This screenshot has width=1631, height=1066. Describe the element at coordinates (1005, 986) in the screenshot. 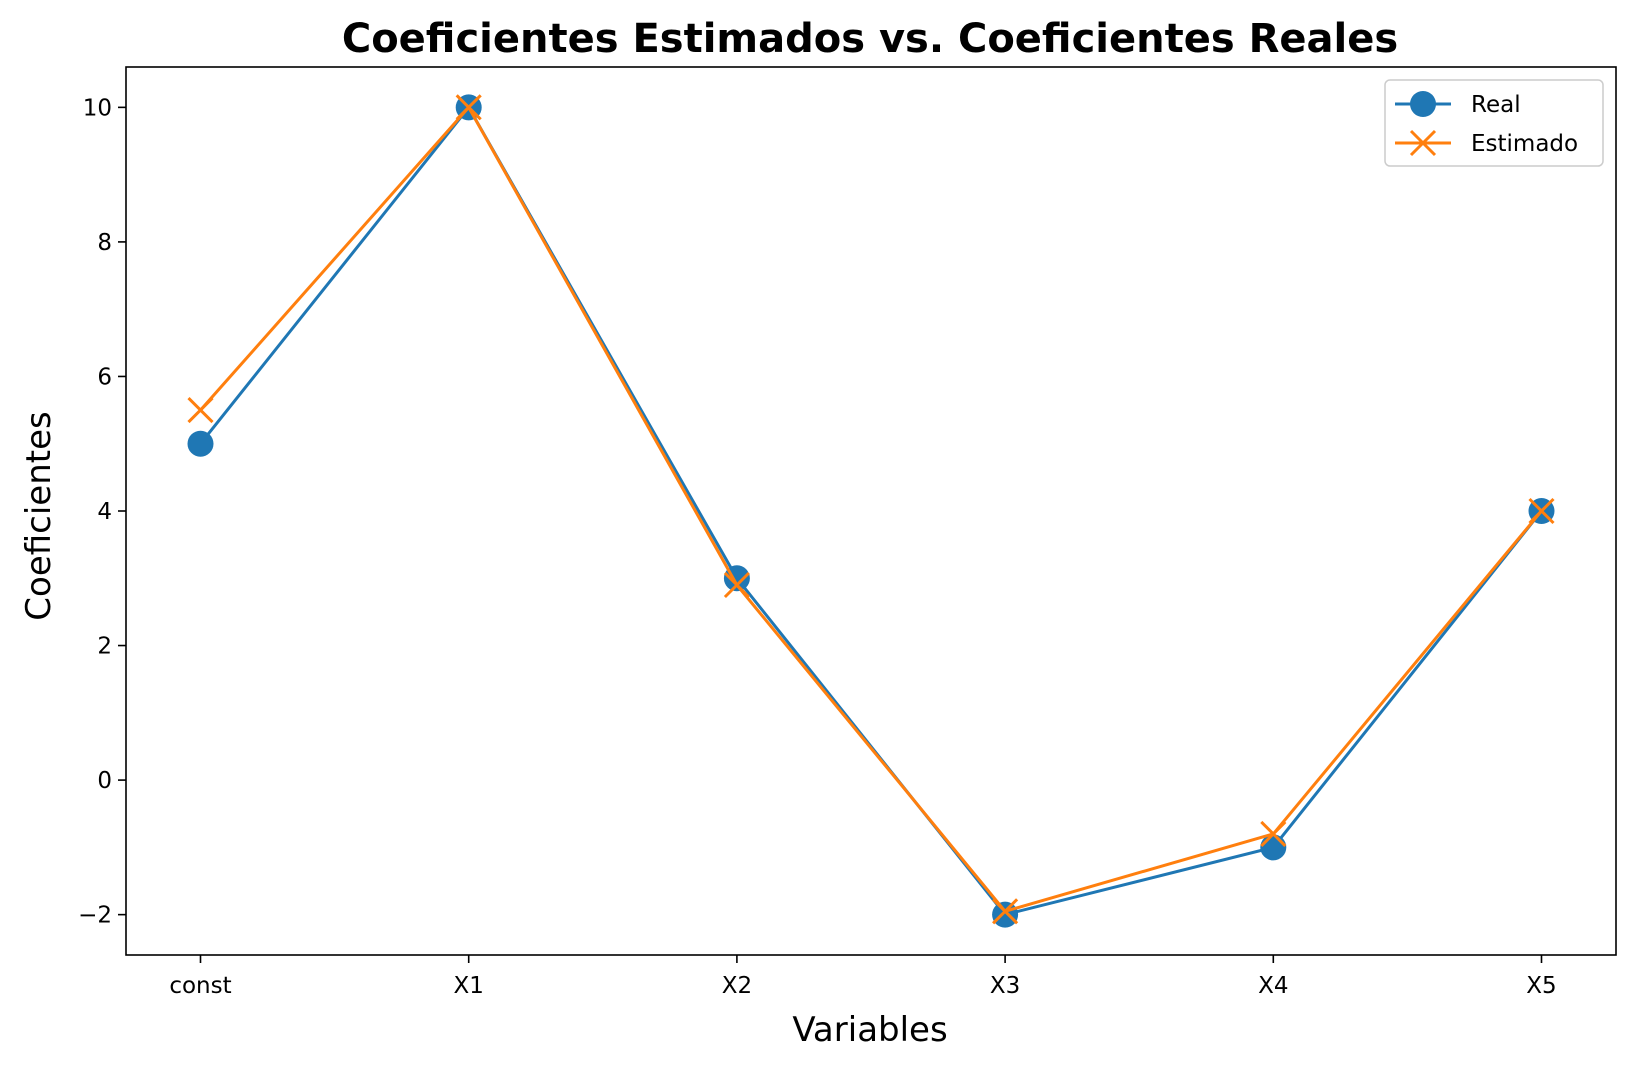

I see `x-tick-label-X3: X3` at that location.